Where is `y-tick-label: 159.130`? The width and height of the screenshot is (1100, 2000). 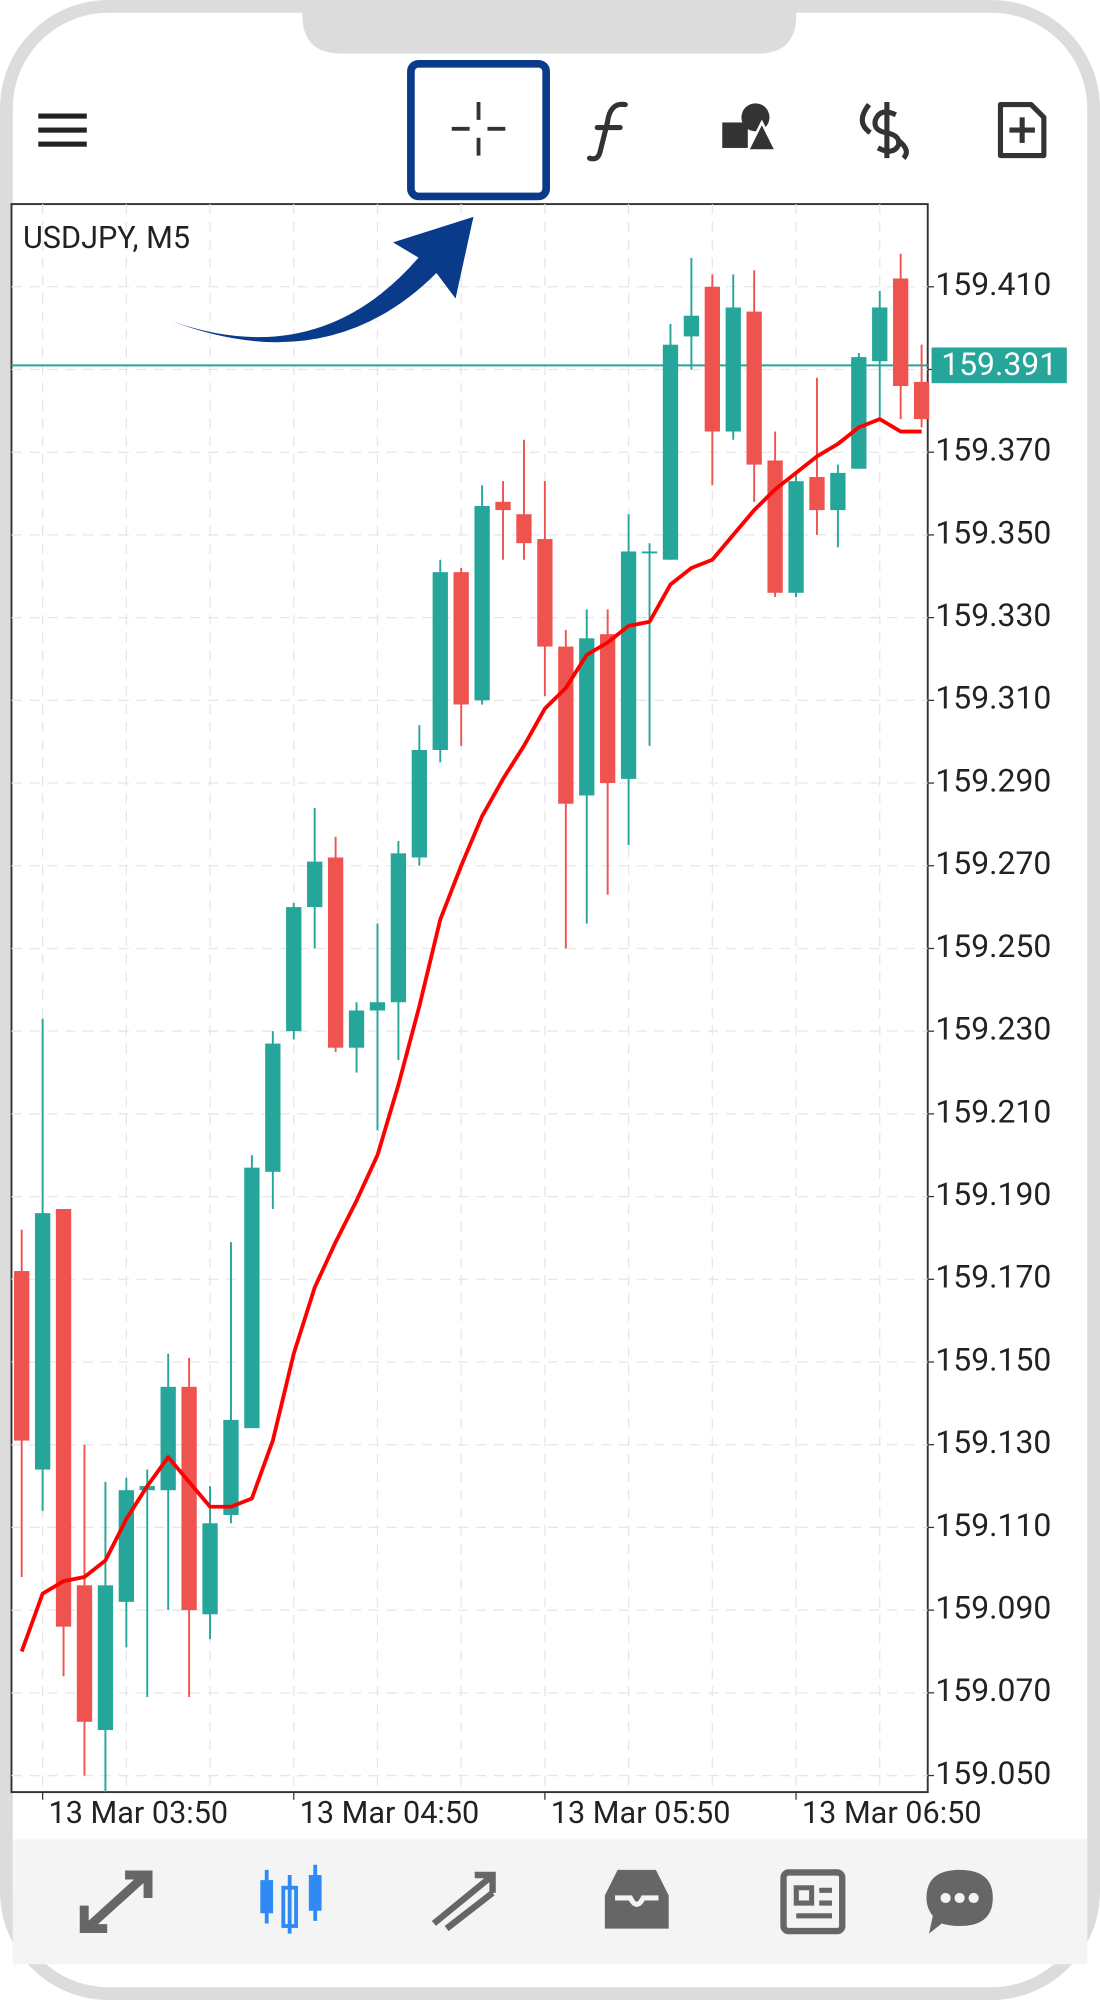
y-tick-label: 159.130 is located at coordinates (993, 1442).